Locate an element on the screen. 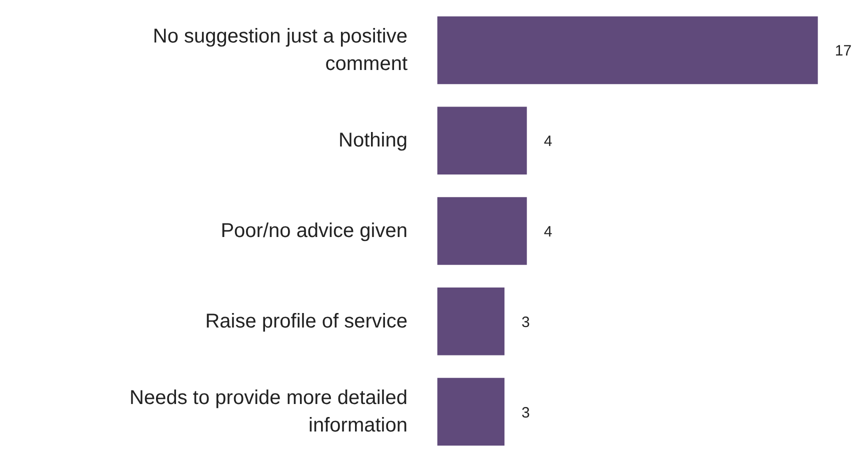 The width and height of the screenshot is (863, 461). y-tick-label: Poor/no advice given is located at coordinates (314, 231).